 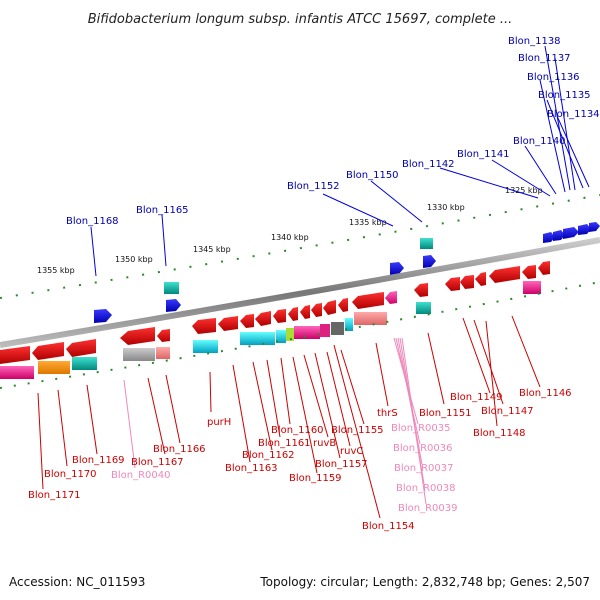 What do you see at coordinates (98, 460) in the screenshot?
I see `gene-label: Blon_1169` at bounding box center [98, 460].